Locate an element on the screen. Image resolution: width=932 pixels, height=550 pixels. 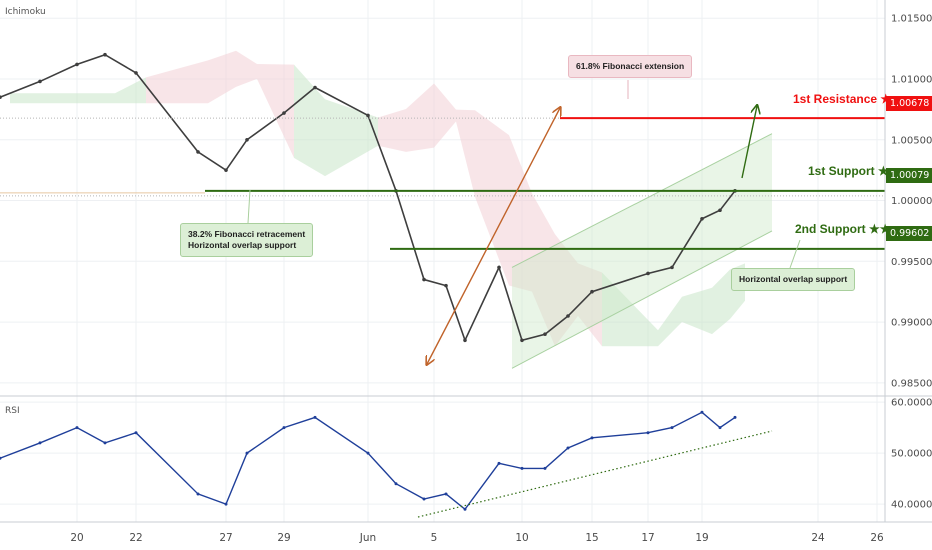
rsi-trendline is located at coordinates (595, 474).